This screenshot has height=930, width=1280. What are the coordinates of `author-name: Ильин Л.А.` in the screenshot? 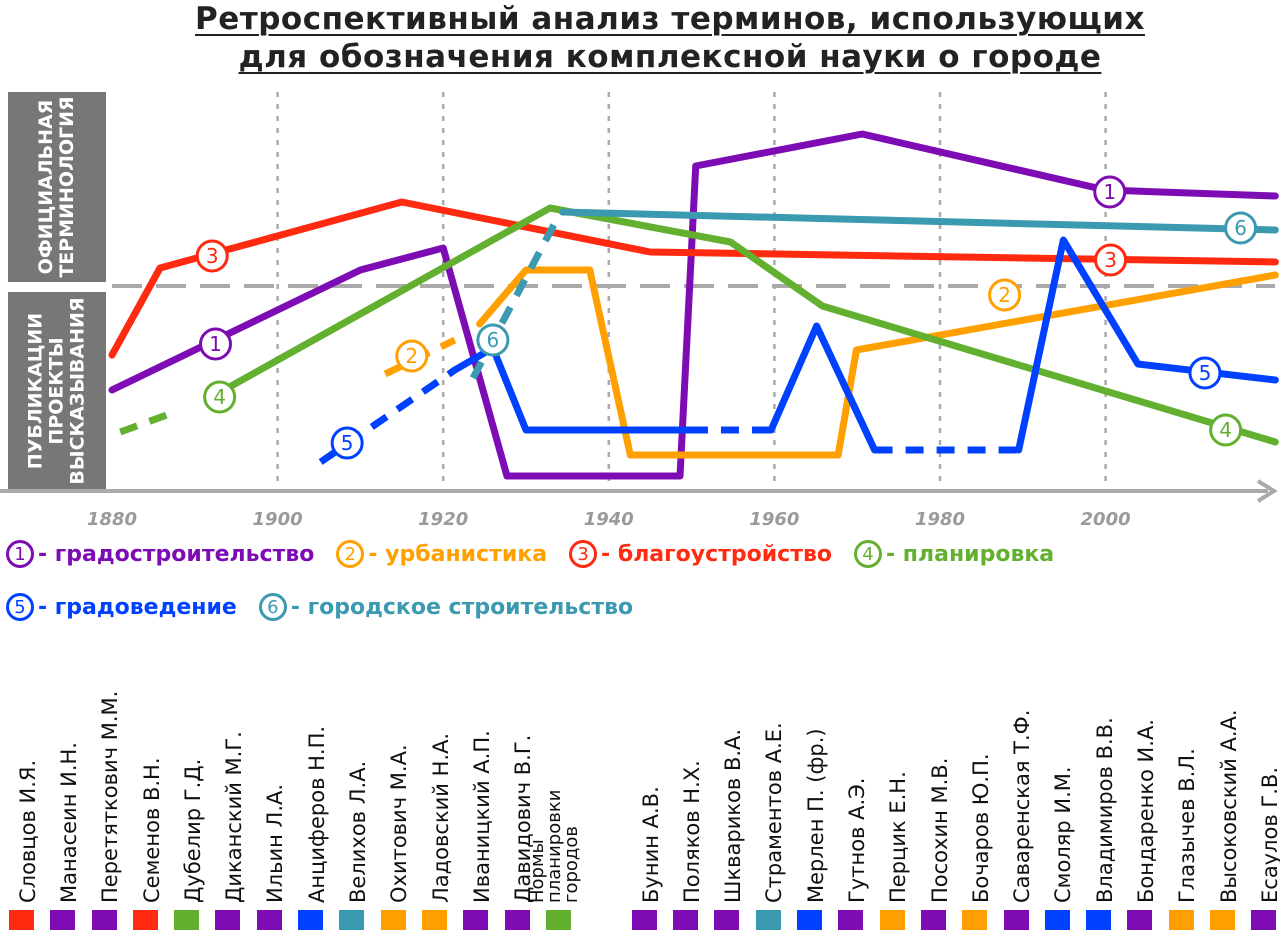 It's located at (275, 843).